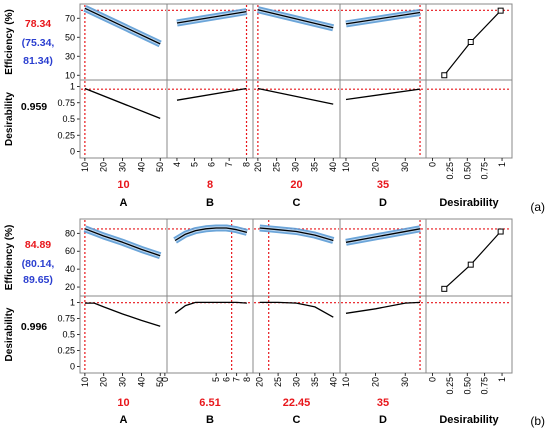  Describe the element at coordinates (209, 403) in the screenshot. I see `factor-setting-value: 6.51` at that location.